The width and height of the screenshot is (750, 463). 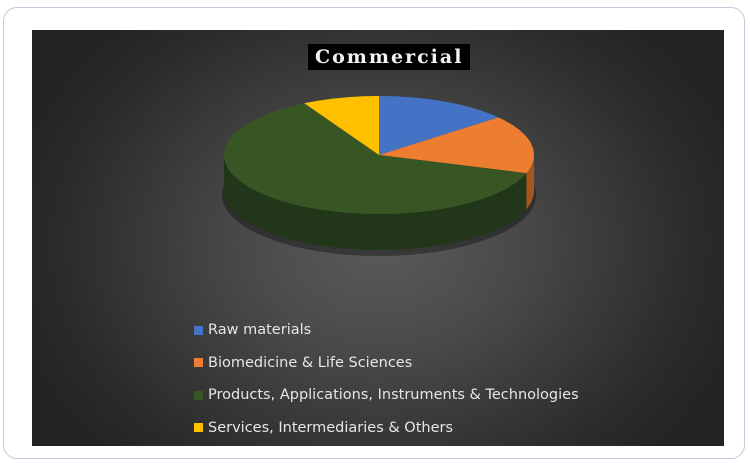 I want to click on legend-label: Raw materials, so click(x=260, y=330).